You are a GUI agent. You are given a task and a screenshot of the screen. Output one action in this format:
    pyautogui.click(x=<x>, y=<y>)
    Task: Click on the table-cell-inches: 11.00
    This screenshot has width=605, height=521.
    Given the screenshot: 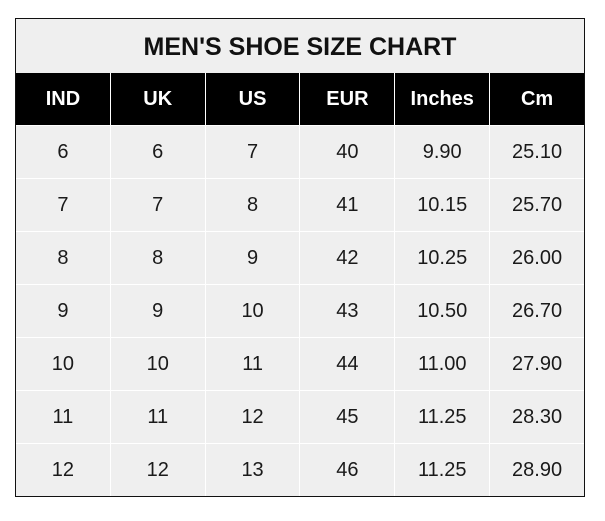 What is the action you would take?
    pyautogui.click(x=443, y=364)
    